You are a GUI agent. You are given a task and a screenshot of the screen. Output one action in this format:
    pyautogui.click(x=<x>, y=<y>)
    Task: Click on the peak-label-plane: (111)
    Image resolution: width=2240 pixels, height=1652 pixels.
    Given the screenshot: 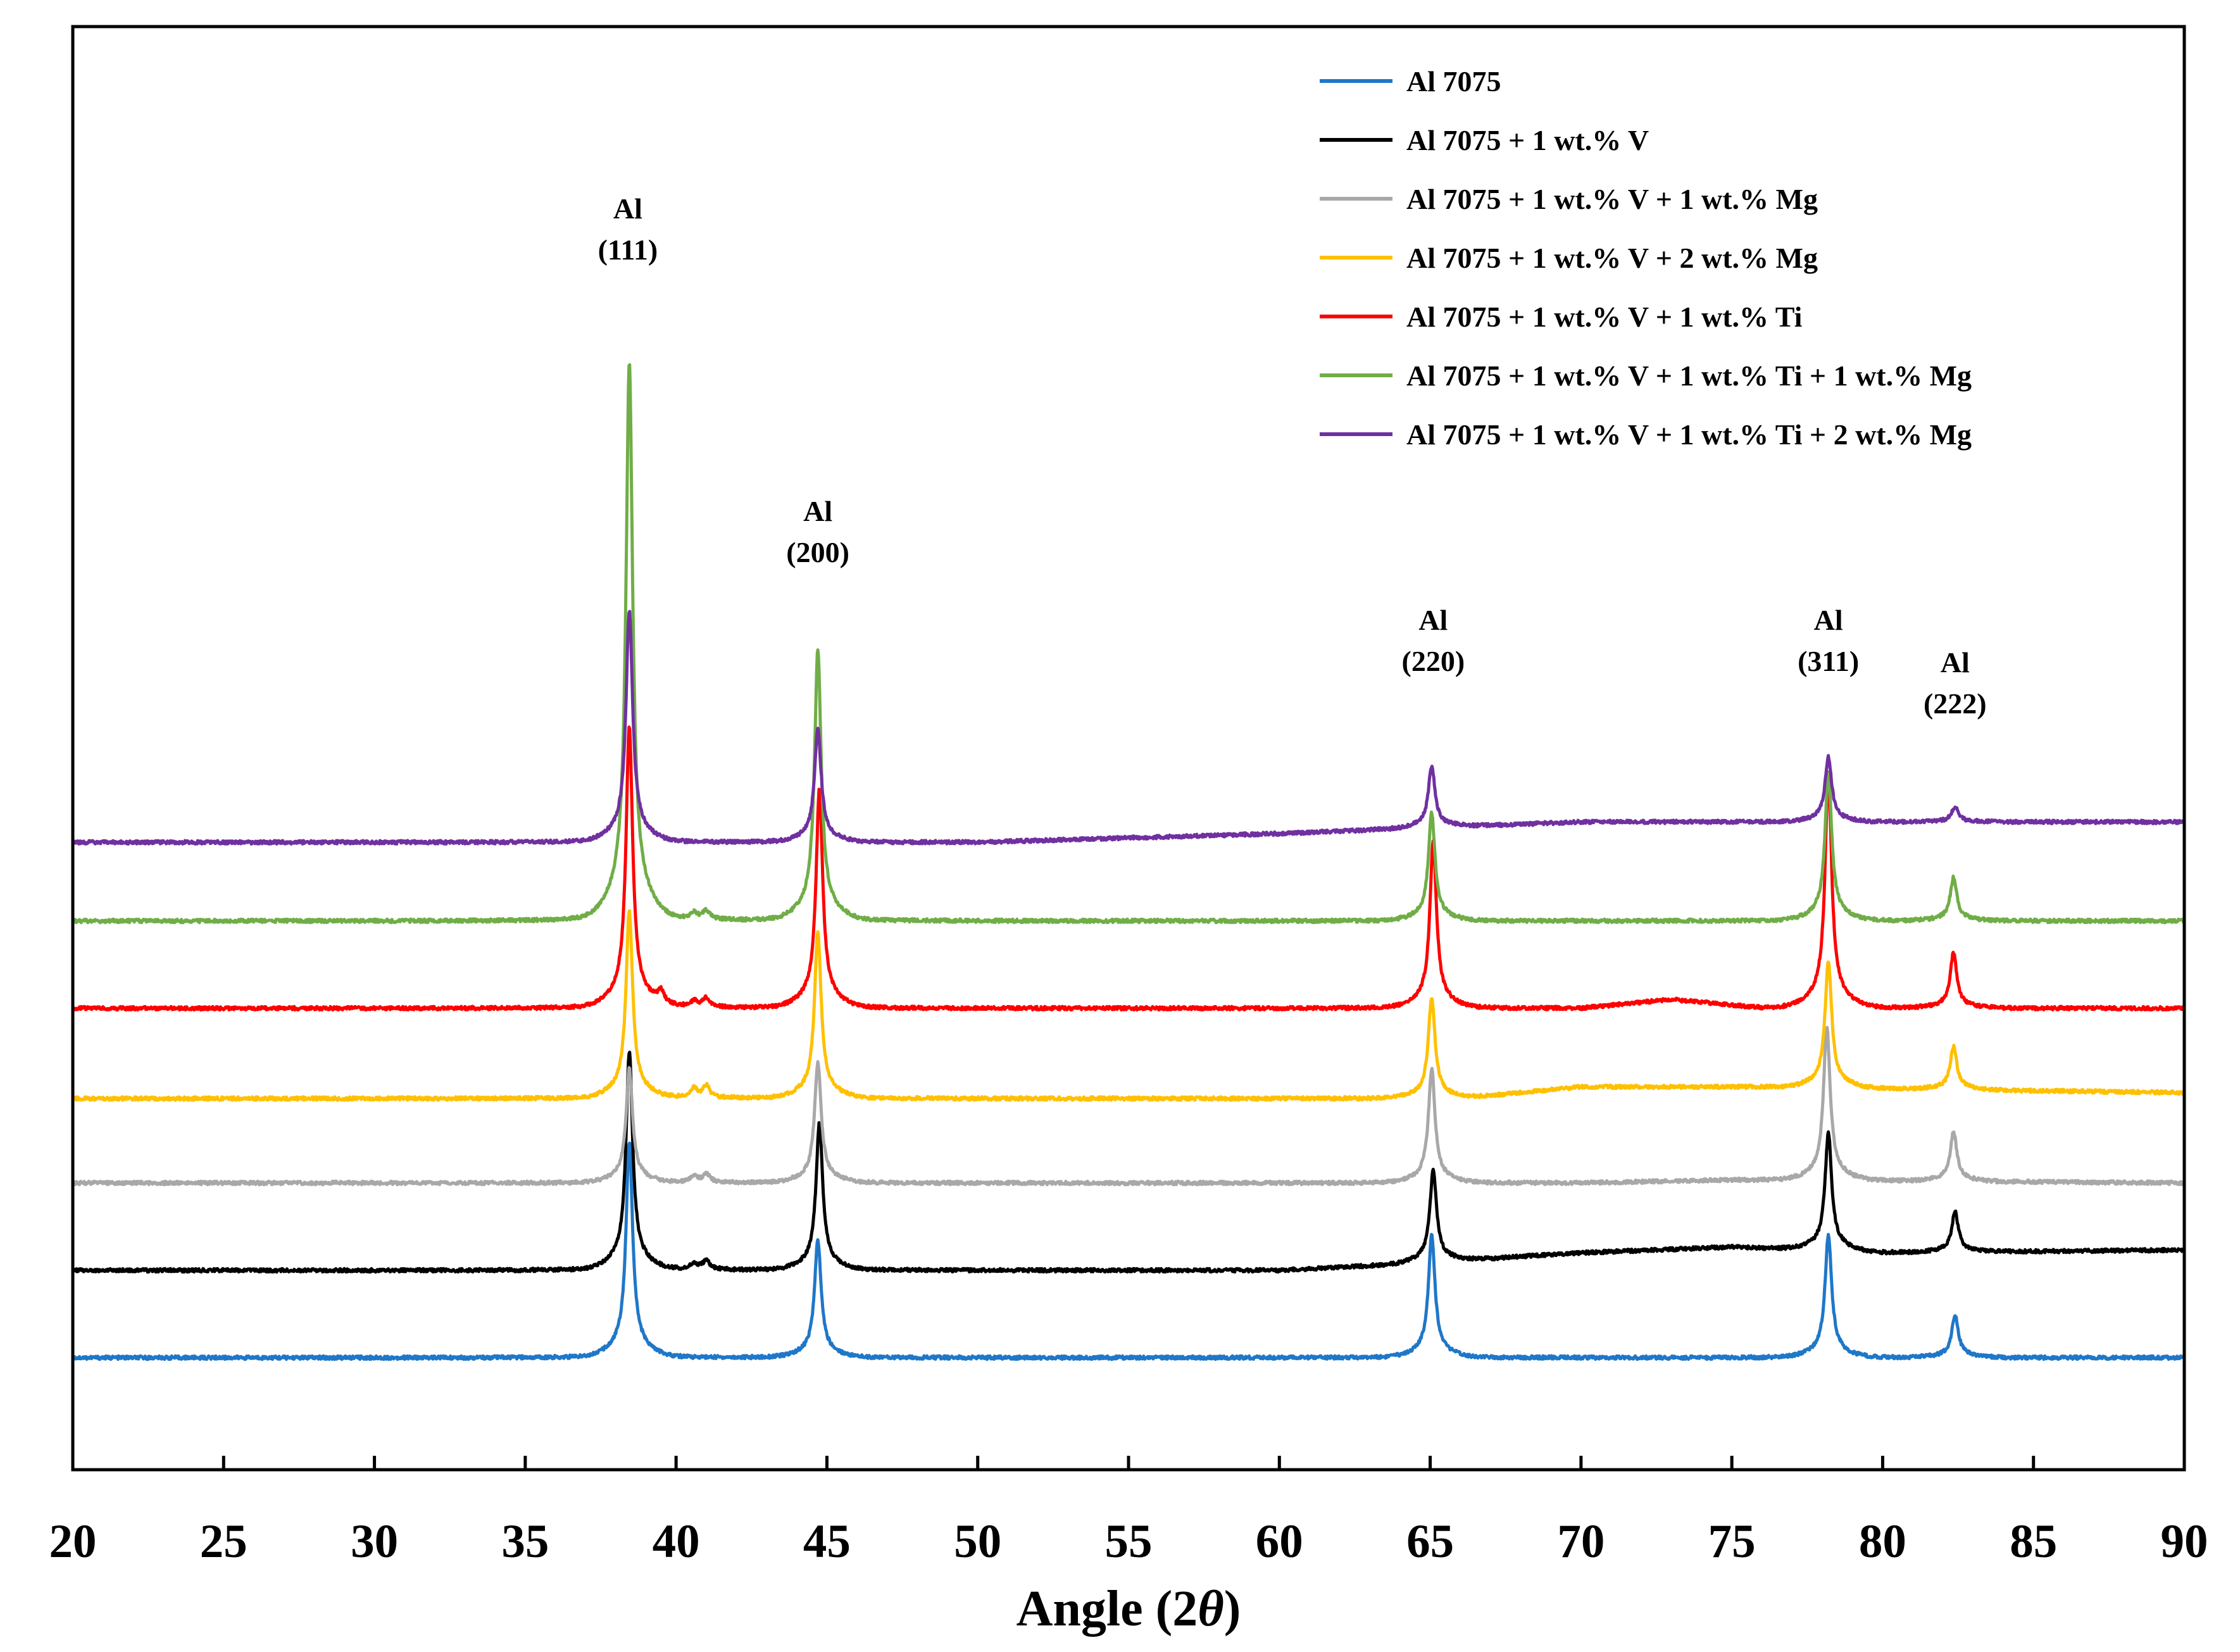 What is the action you would take?
    pyautogui.click(x=628, y=250)
    